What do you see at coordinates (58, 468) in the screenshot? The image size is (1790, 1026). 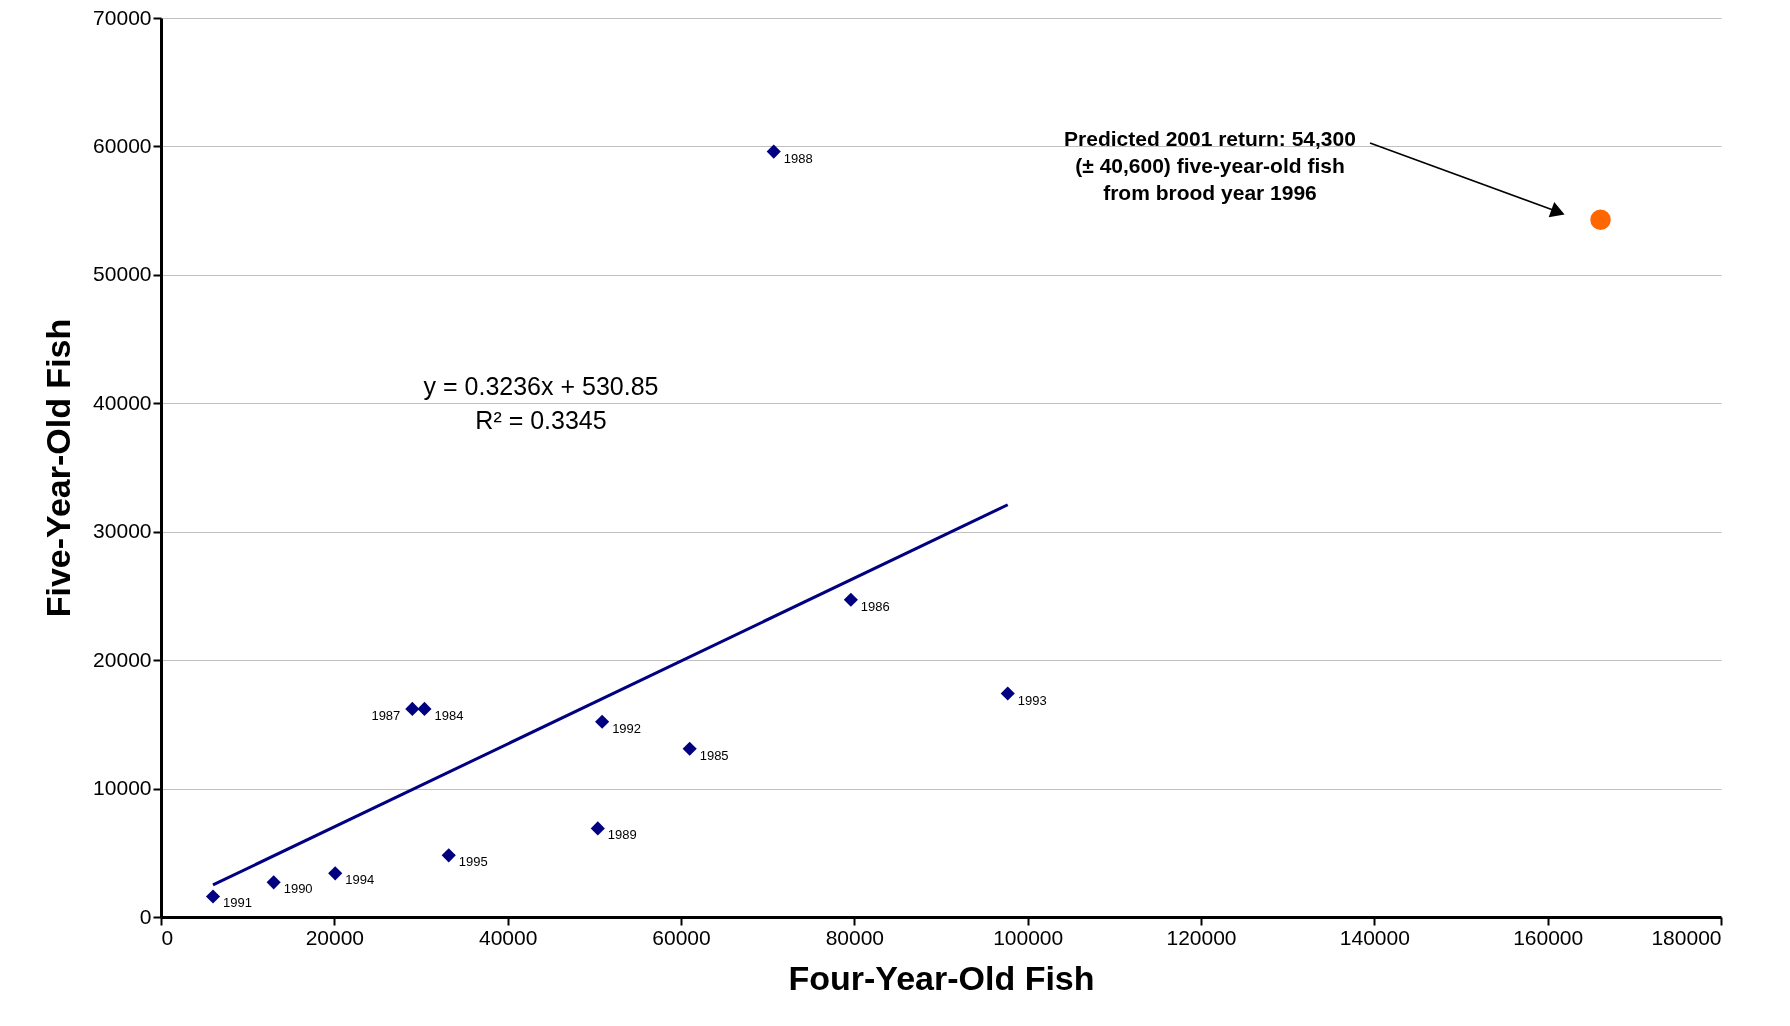 I see `y-axis-title: Five-Year-Old Fish` at bounding box center [58, 468].